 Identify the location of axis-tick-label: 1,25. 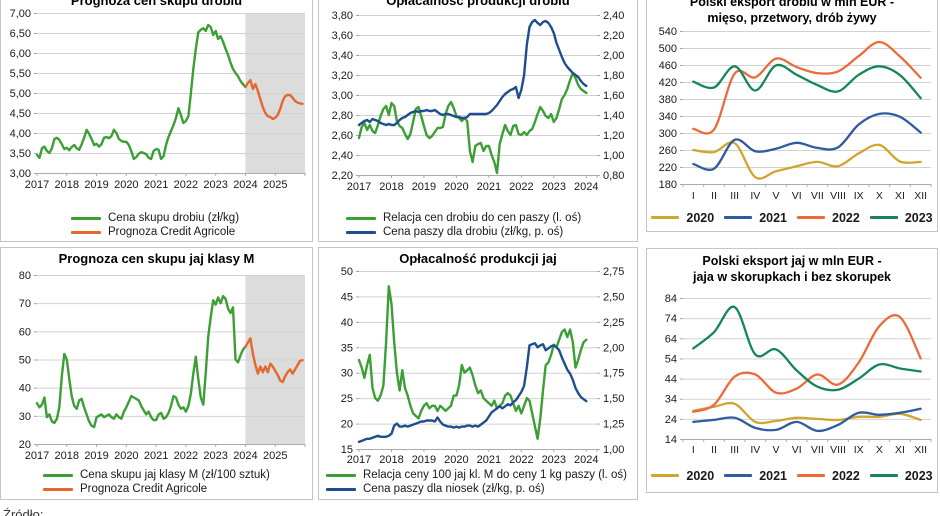
(613, 425).